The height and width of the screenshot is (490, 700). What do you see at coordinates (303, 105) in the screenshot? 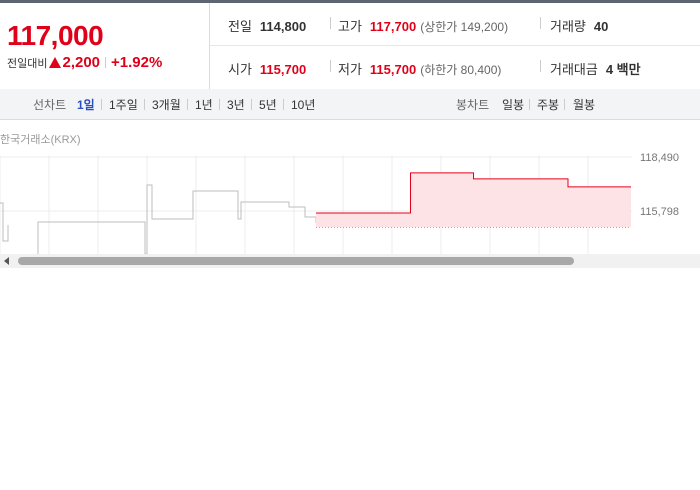
I see `tab-10y: 10년` at bounding box center [303, 105].